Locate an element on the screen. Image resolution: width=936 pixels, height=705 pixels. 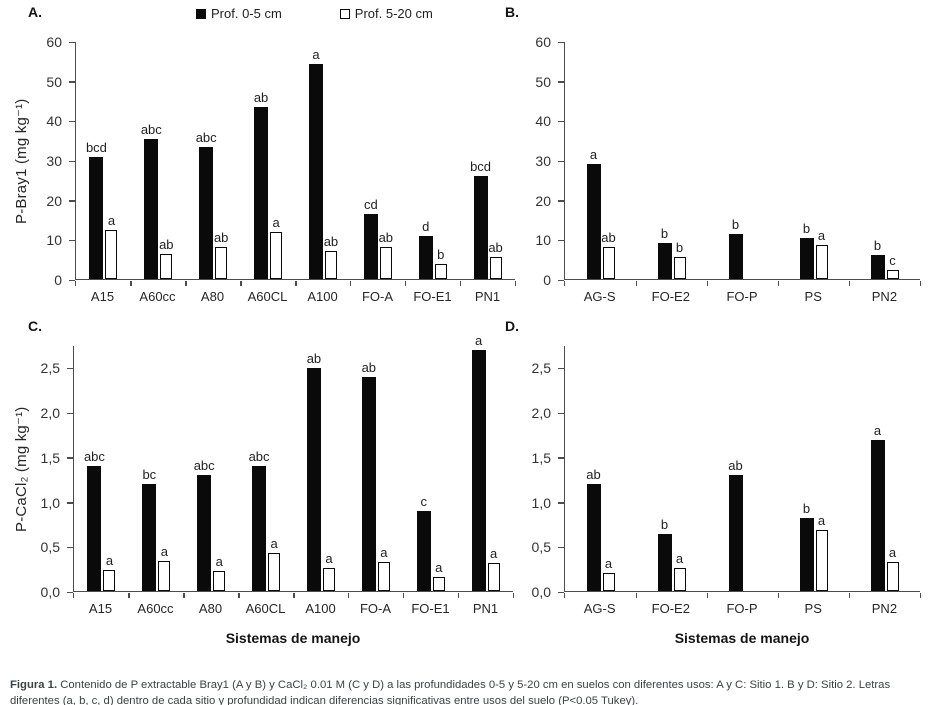
bar-group: ab a is located at coordinates (269, 164).